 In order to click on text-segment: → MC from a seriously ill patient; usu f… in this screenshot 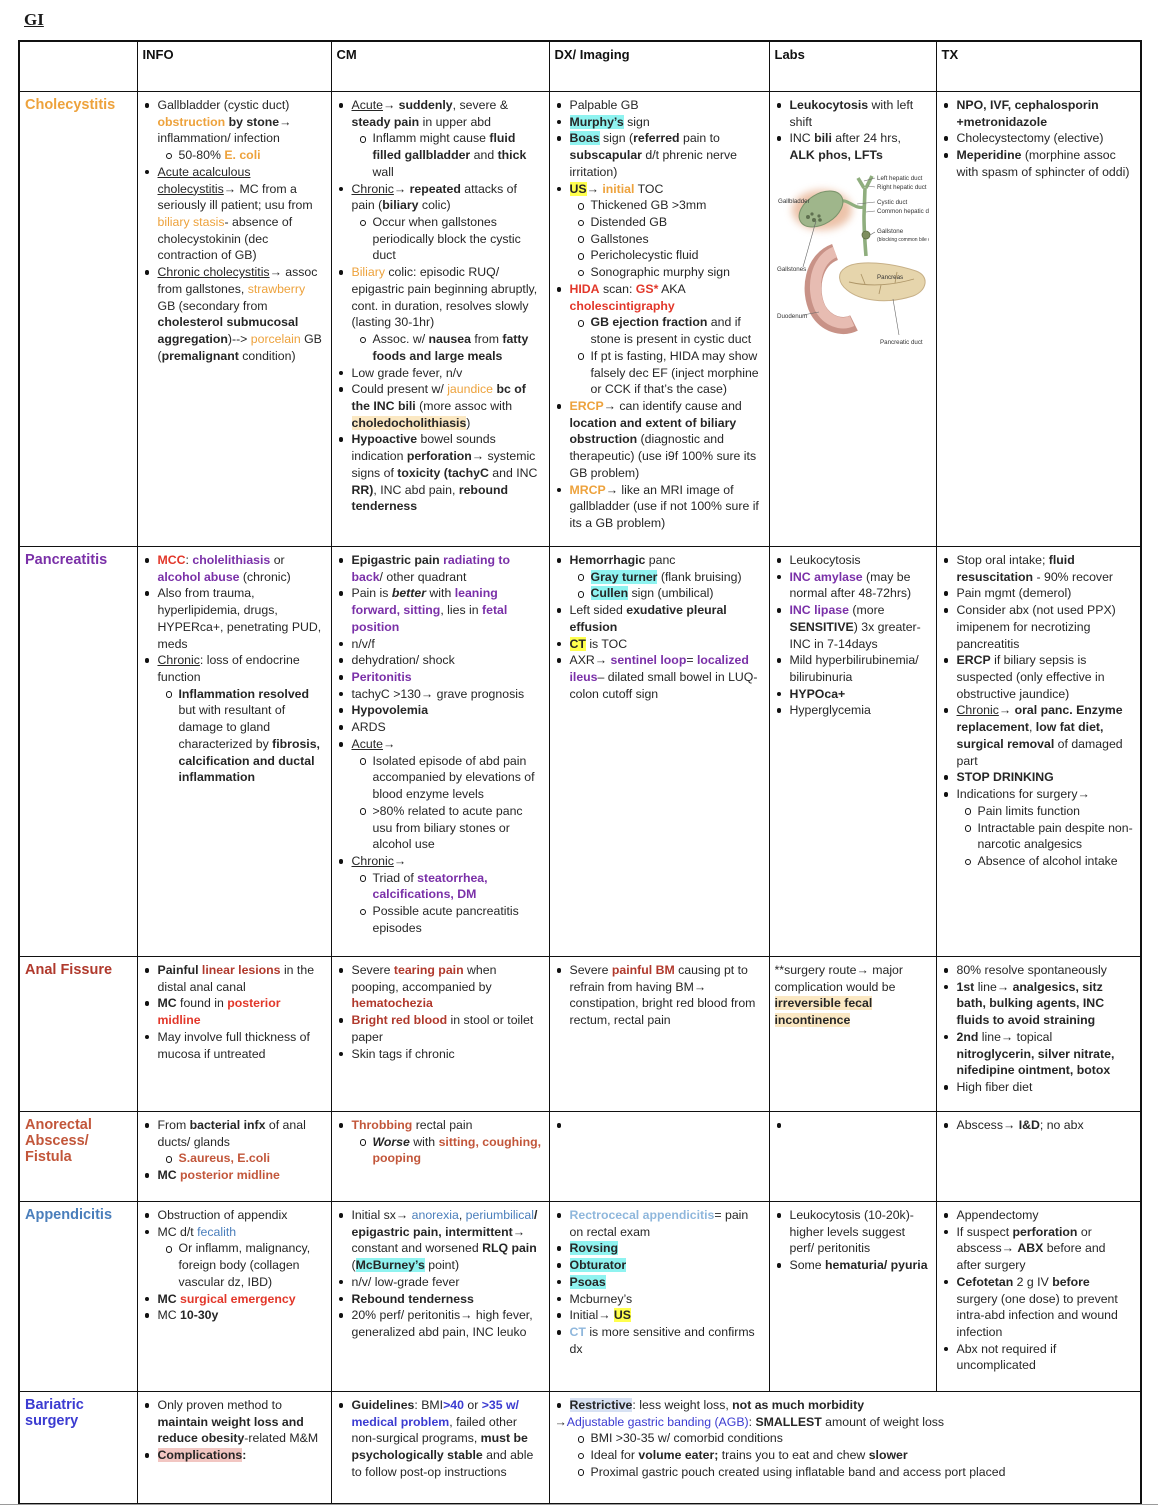, I will do `click(235, 197)`.